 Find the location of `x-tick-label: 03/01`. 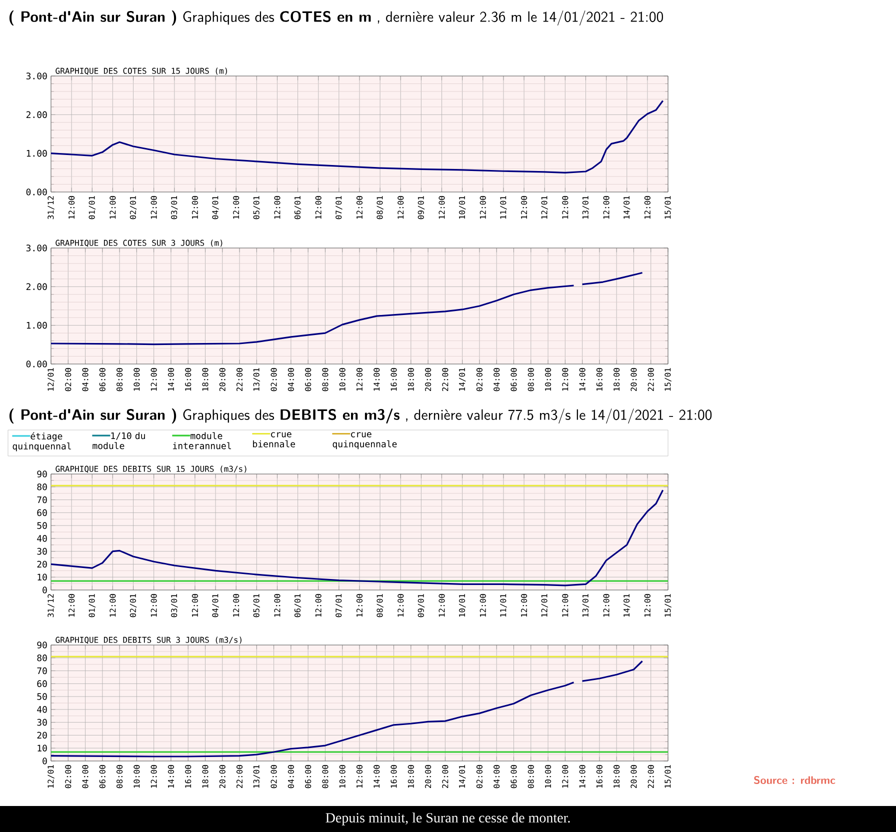

x-tick-label: 03/01 is located at coordinates (174, 606).